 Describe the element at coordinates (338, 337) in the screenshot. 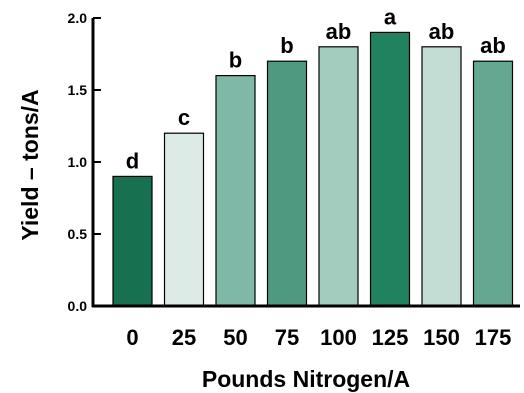

I see `x-tick-label-100: 100` at that location.